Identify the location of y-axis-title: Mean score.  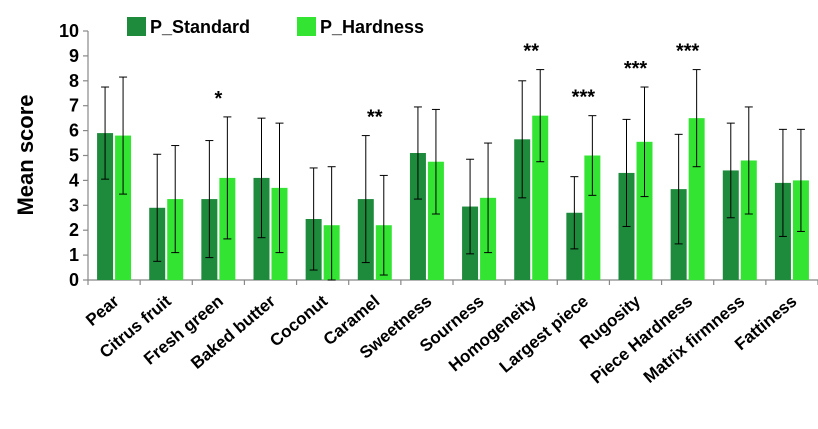
(25, 154).